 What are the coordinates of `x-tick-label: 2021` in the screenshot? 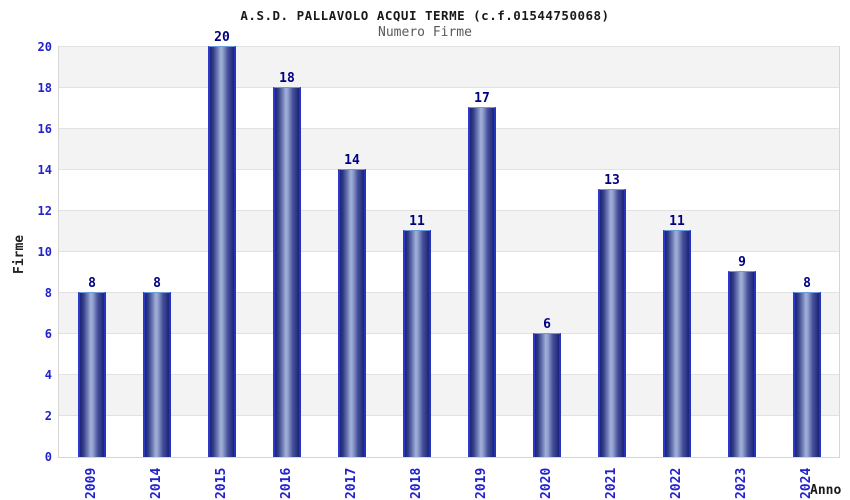 It's located at (611, 483).